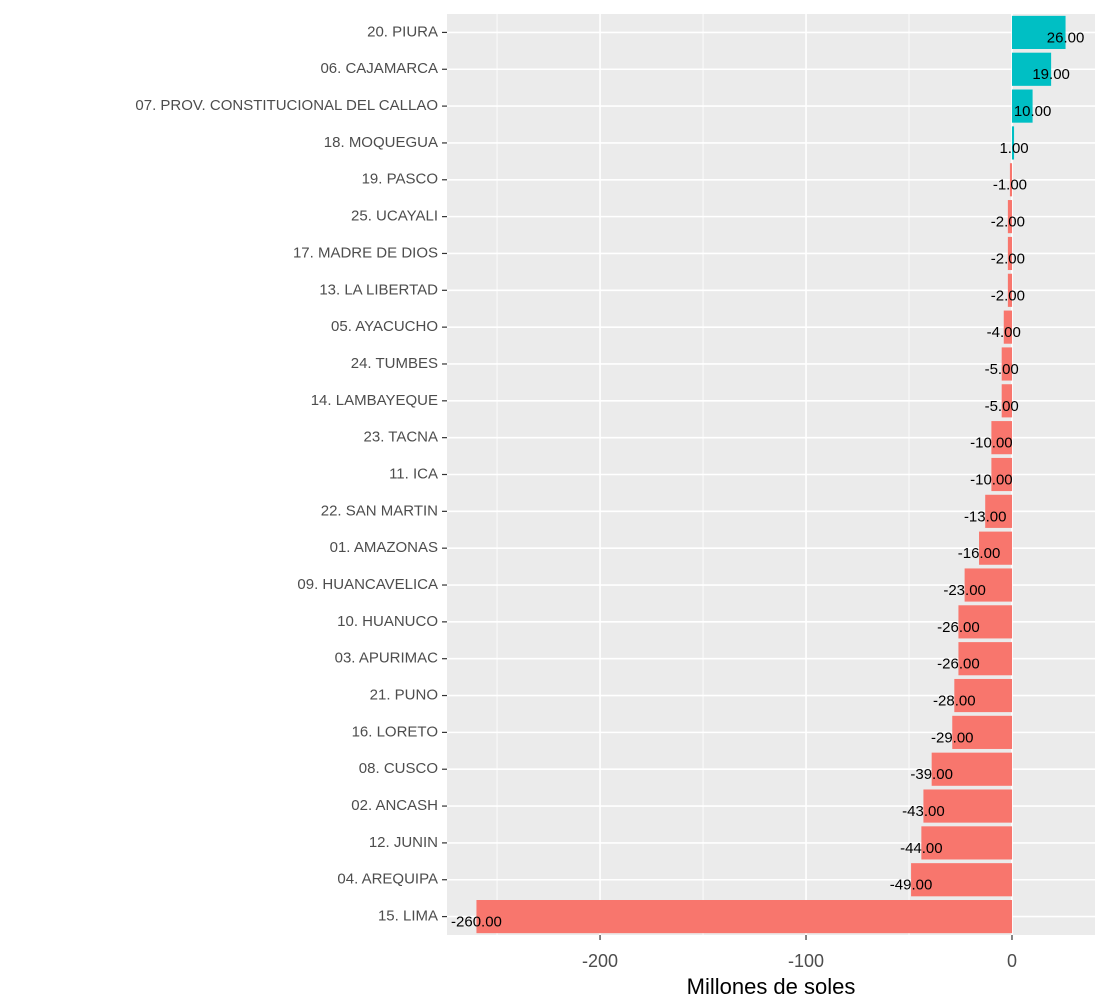 This screenshot has width=1097, height=1001. Describe the element at coordinates (384, 547) in the screenshot. I see `y-tick-label: 01. AMAZONAS` at that location.